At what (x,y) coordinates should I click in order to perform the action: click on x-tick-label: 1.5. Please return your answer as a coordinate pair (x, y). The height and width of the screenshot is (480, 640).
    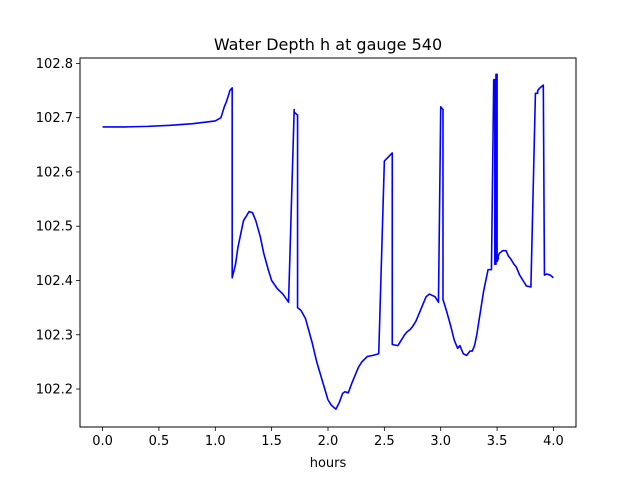
    Looking at the image, I should click on (271, 441).